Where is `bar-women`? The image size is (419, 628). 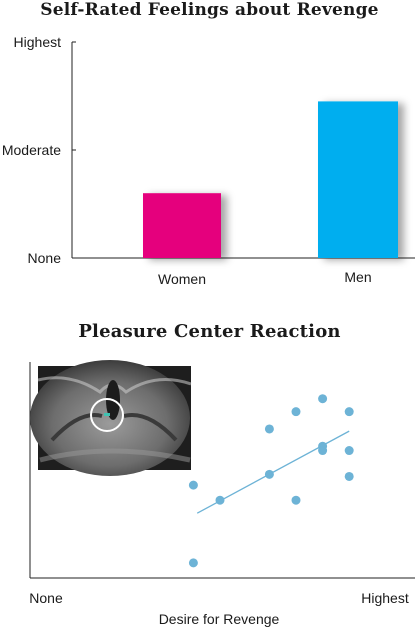
bar-women is located at coordinates (182, 225).